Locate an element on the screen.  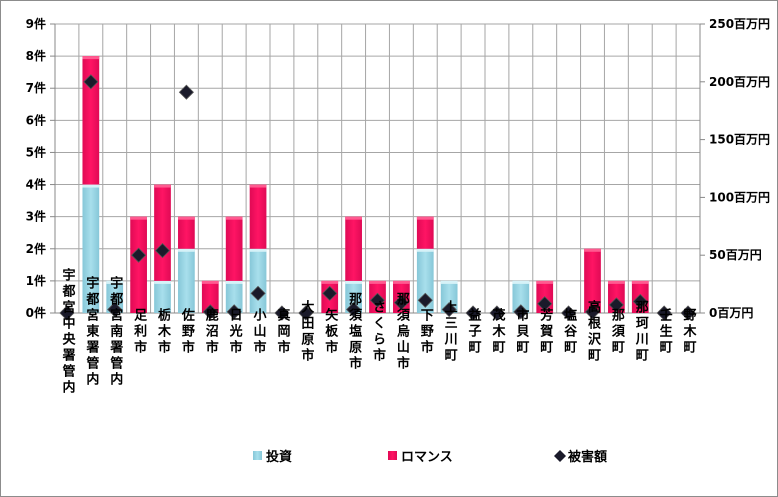
category-label: 芳賀町 is located at coordinates (545, 331).